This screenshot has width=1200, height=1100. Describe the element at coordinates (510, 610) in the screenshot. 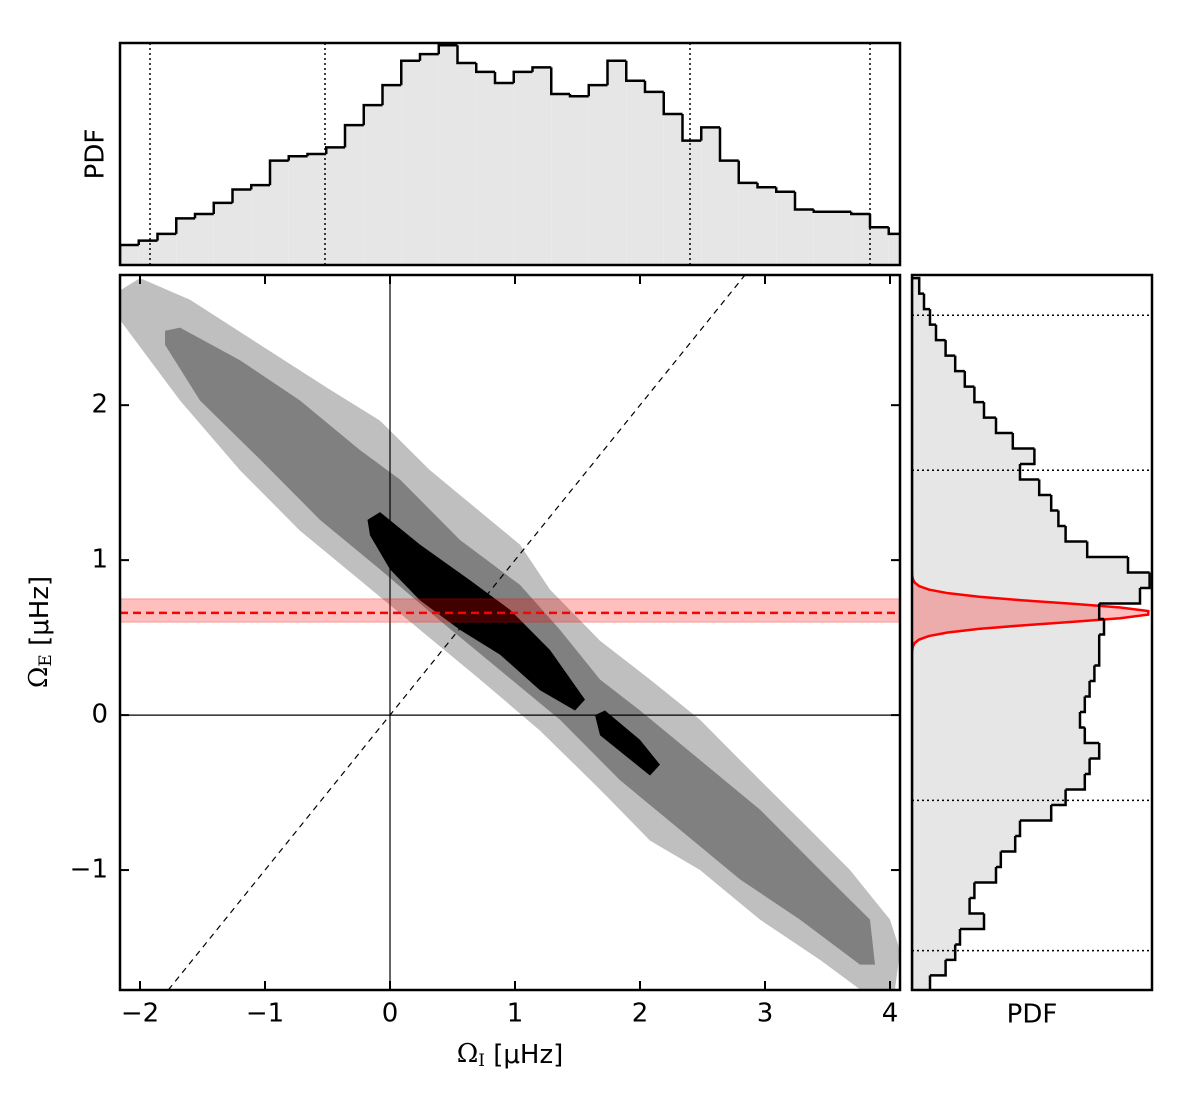

I see `reference-band` at that location.